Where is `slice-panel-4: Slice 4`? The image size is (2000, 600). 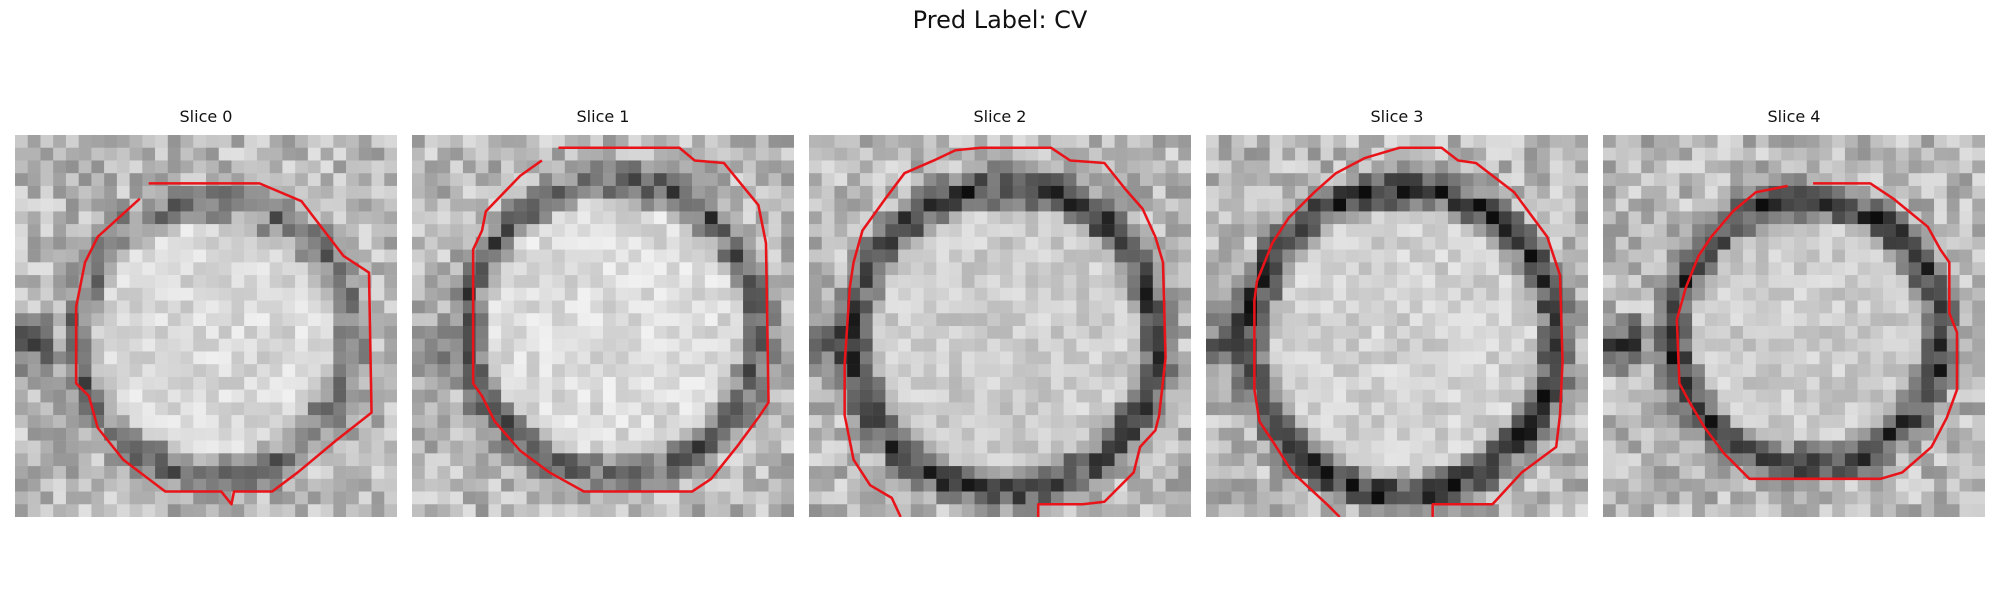 slice-panel-4: Slice 4 is located at coordinates (1794, 310).